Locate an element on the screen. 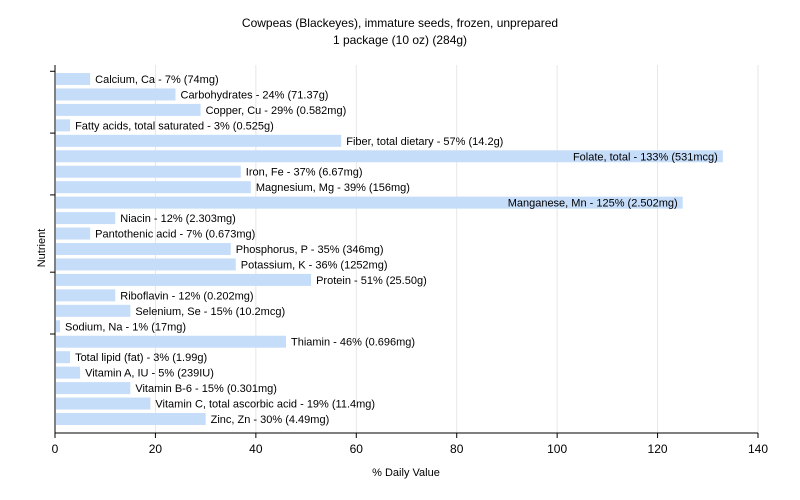 This screenshot has width=800, height=500. x-tick-label: 20 is located at coordinates (156, 449).